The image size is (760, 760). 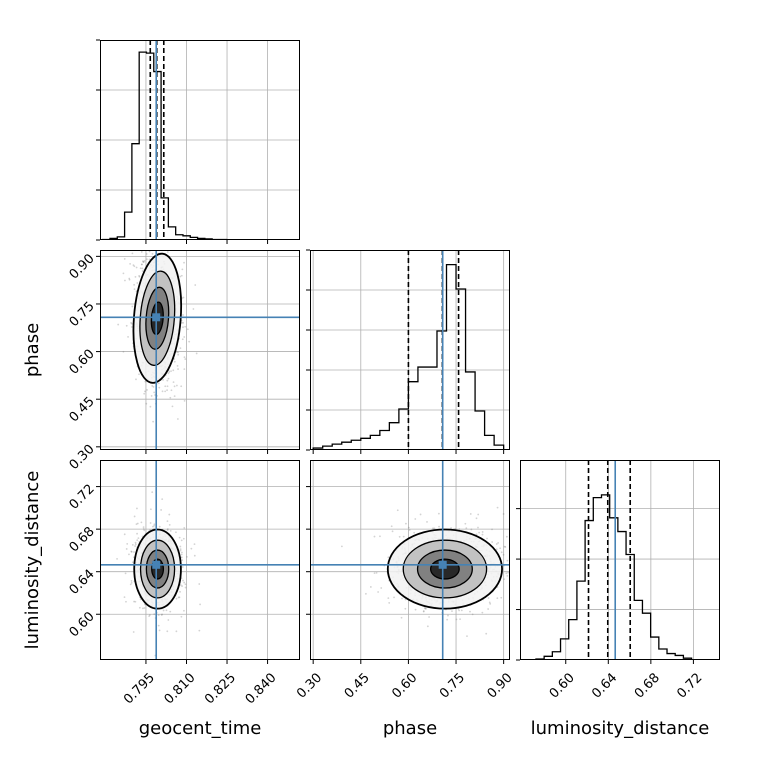 I want to click on tick-label-x-geocent_time-3: 0.840, so click(x=261, y=688).